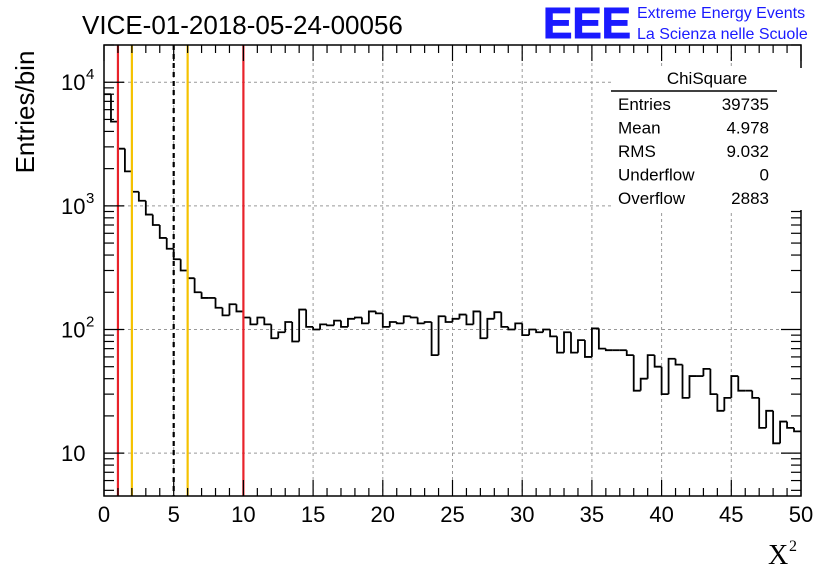 The height and width of the screenshot is (572, 836). I want to click on stats-row-value: 2883, so click(750, 198).